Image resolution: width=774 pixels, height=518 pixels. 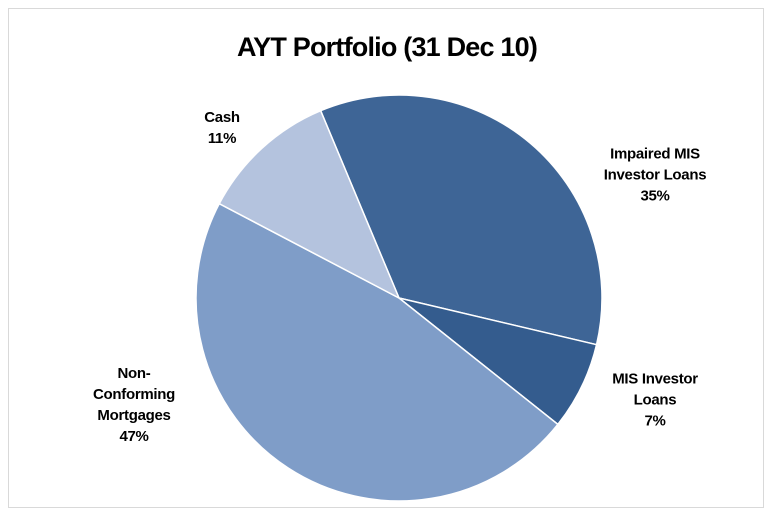 I want to click on slice-name: Cash, so click(x=222, y=117).